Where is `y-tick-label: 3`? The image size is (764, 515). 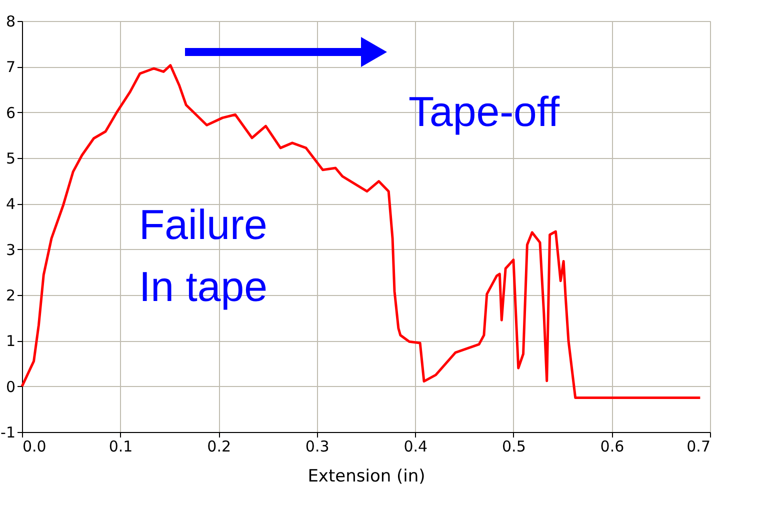 y-tick-label: 3 is located at coordinates (11, 249).